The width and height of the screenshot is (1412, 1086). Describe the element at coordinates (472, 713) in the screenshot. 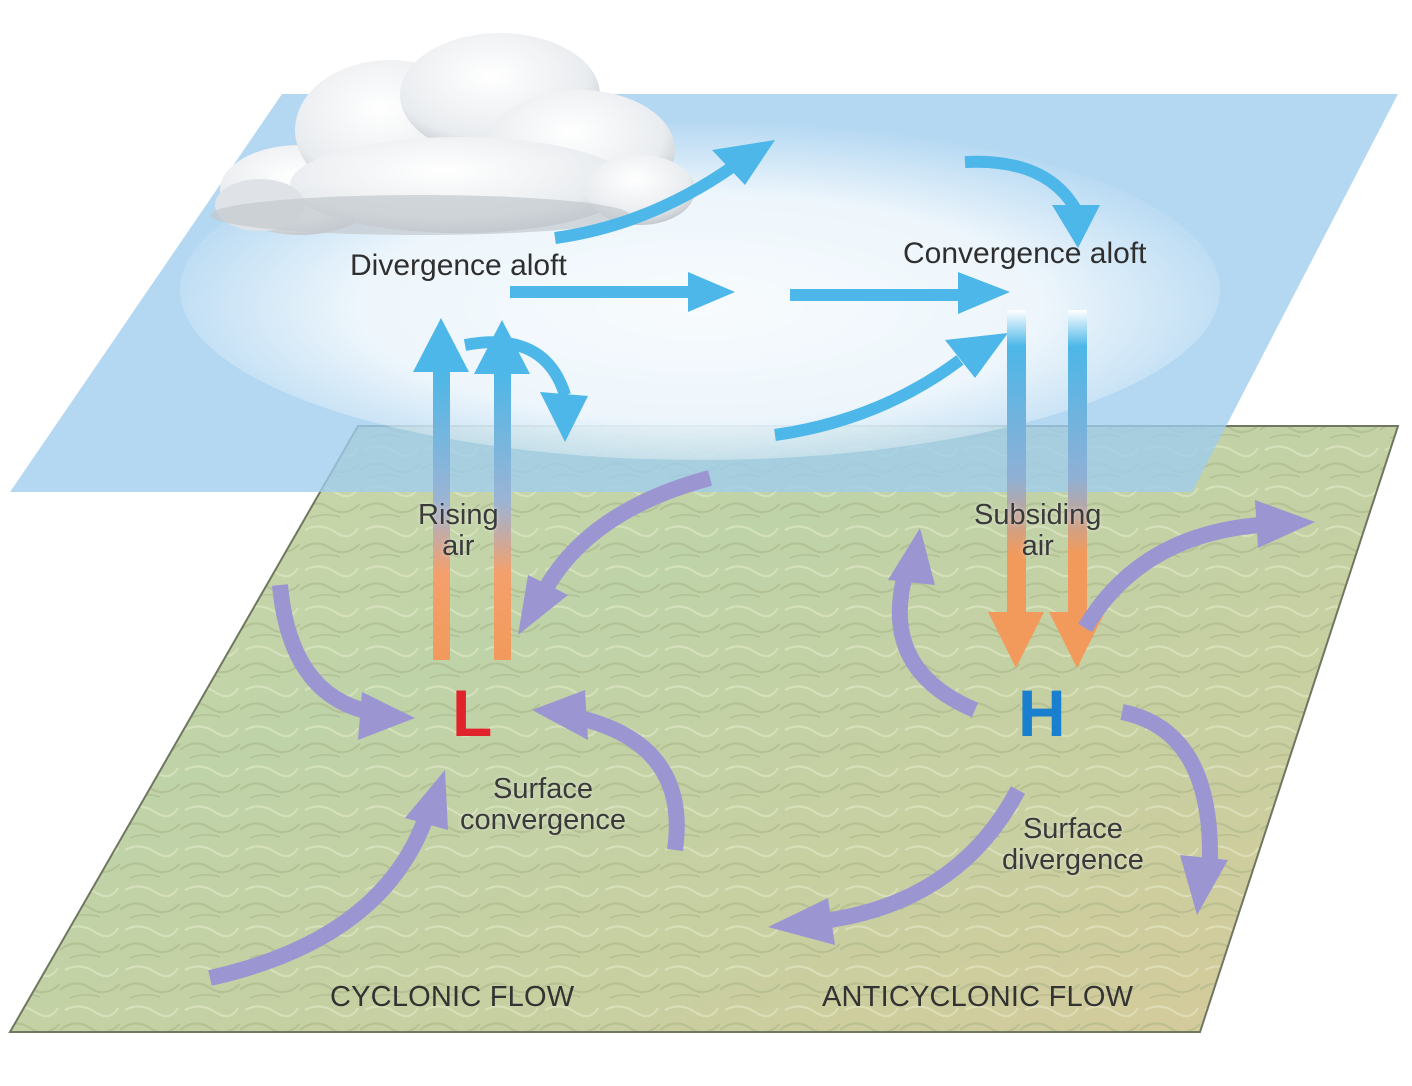

I see `low-pressure-symbol: L` at that location.